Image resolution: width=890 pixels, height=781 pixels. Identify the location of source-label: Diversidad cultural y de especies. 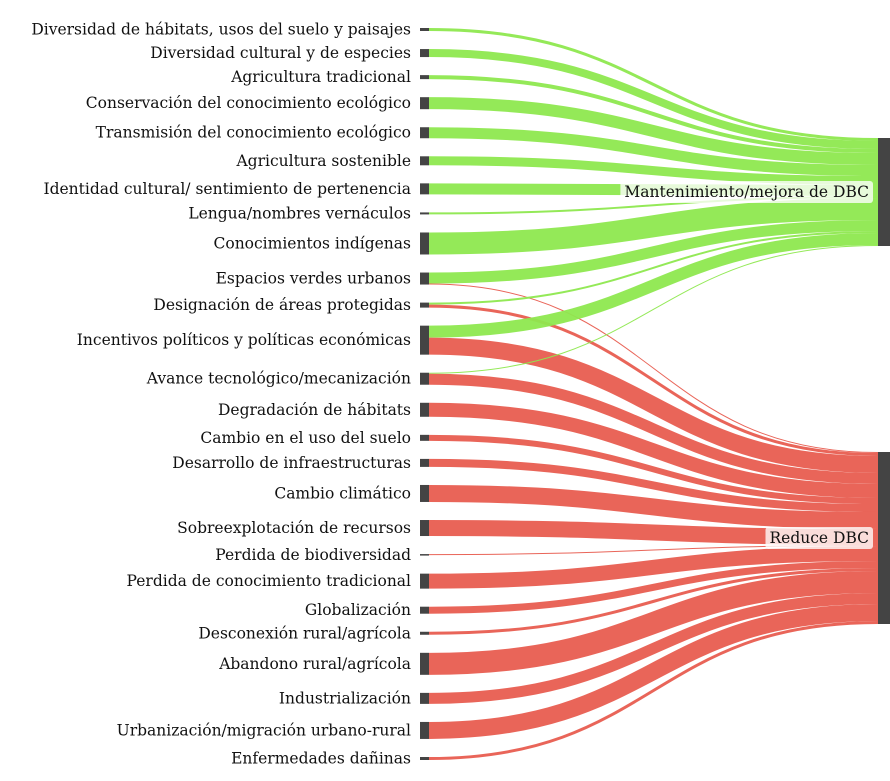
(280, 53).